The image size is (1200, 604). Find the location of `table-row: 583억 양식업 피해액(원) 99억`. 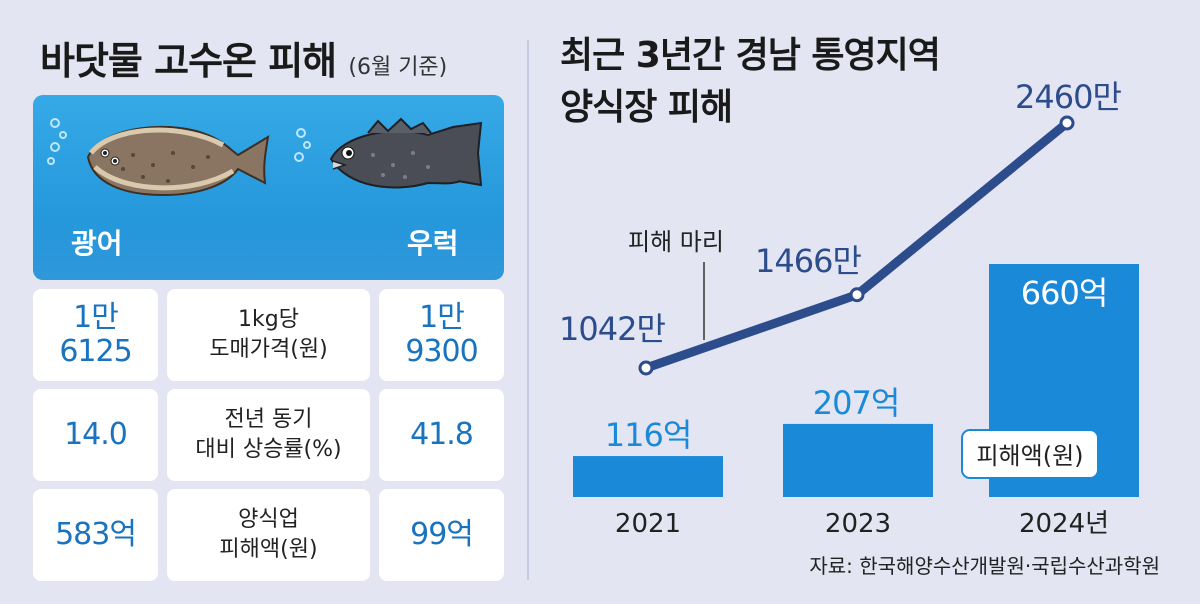

table-row: 583억 양식업 피해액(원) 99억 is located at coordinates (268, 535).